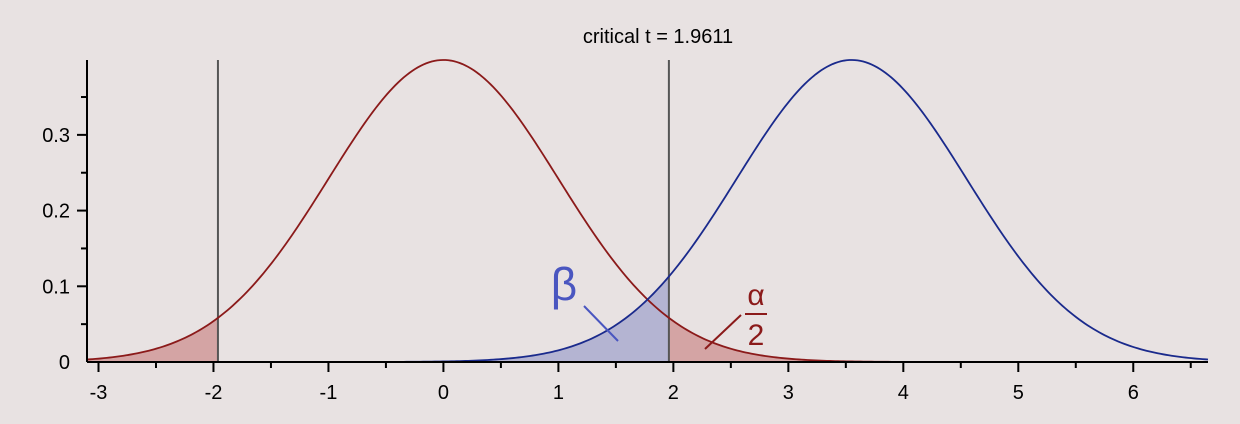 This screenshot has height=424, width=1240. What do you see at coordinates (99, 393) in the screenshot?
I see `x-tick-label: -3` at bounding box center [99, 393].